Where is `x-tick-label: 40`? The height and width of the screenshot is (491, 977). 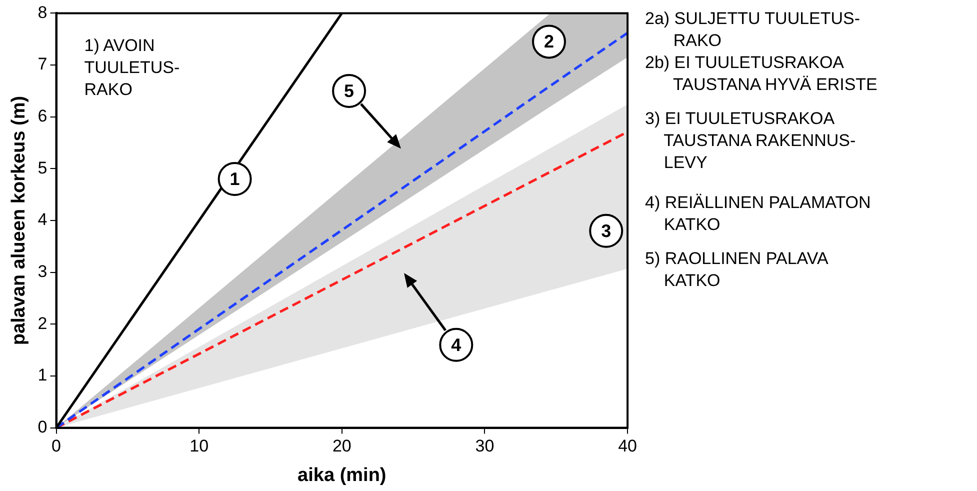
x-tick-label: 40 is located at coordinates (628, 446).